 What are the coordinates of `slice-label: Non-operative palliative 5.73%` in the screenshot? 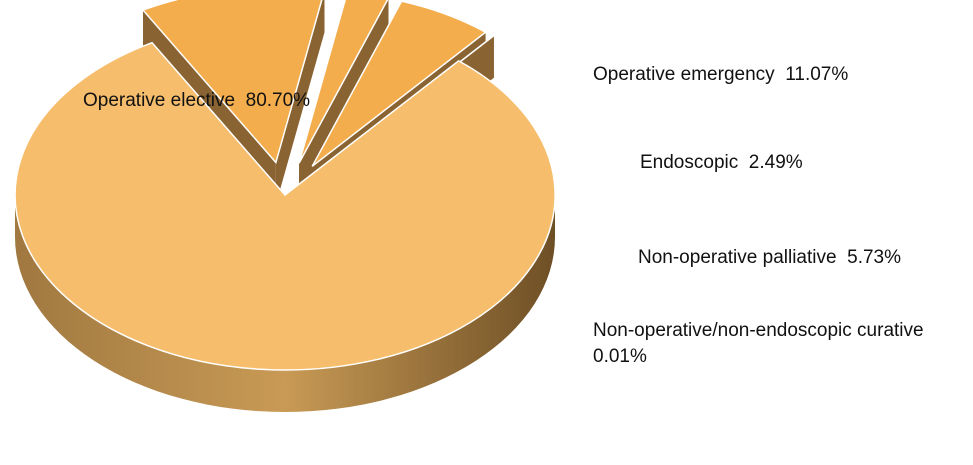 It's located at (805, 258).